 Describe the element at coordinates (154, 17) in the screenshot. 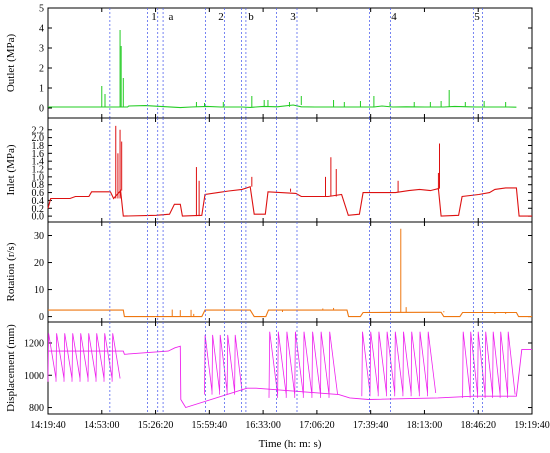

I see `event-label: 1` at that location.